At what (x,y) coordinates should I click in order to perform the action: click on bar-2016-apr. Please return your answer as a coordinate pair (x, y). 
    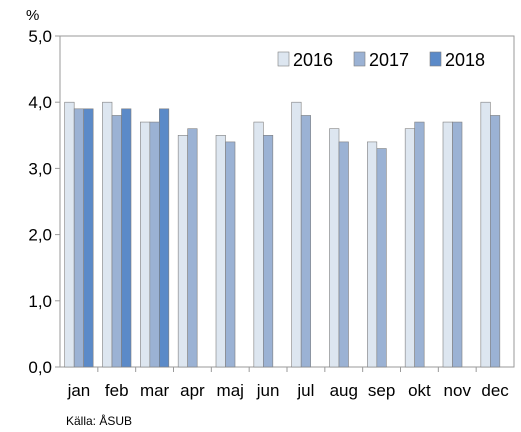
    Looking at the image, I should click on (182, 251).